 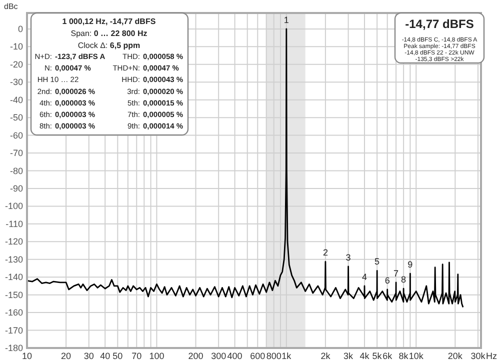 What do you see at coordinates (455, 356) in the screenshot?
I see `x-tick-label: 20k` at bounding box center [455, 356].